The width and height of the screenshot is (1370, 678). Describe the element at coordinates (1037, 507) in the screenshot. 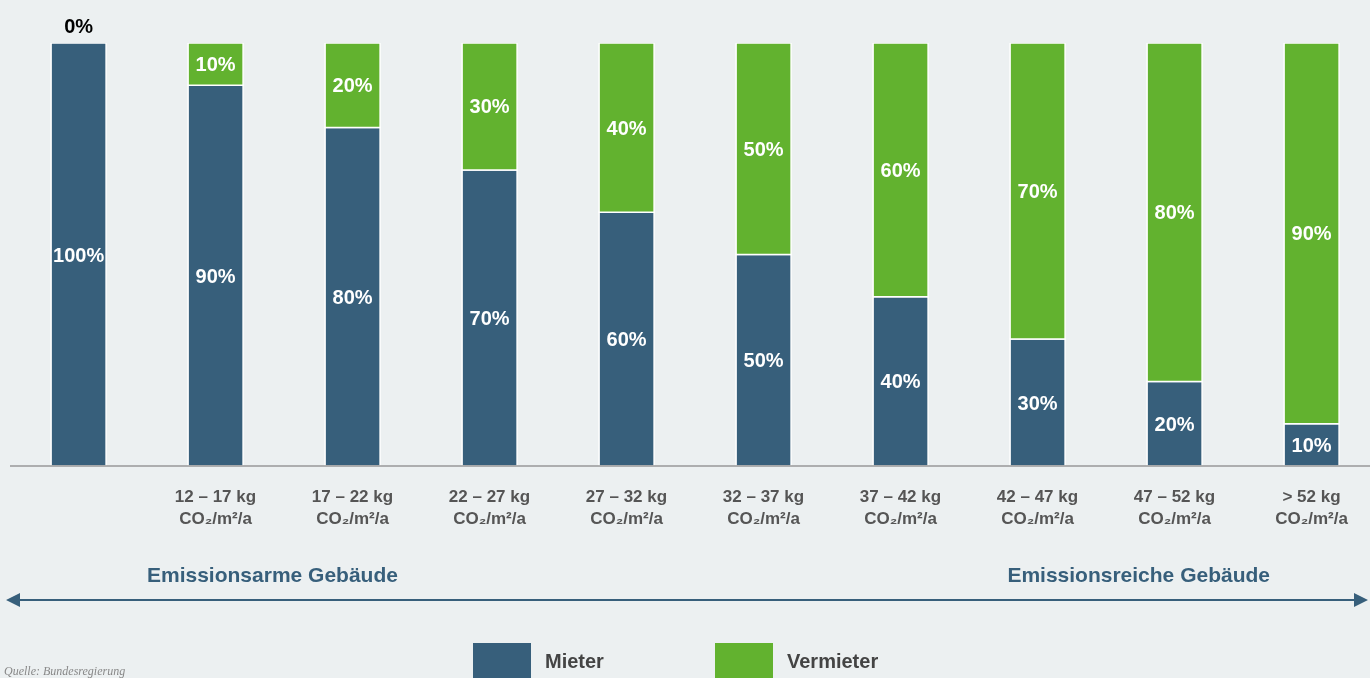

I see `x-tick-label: 42 – 47 kg CO₂/m²/a` at that location.